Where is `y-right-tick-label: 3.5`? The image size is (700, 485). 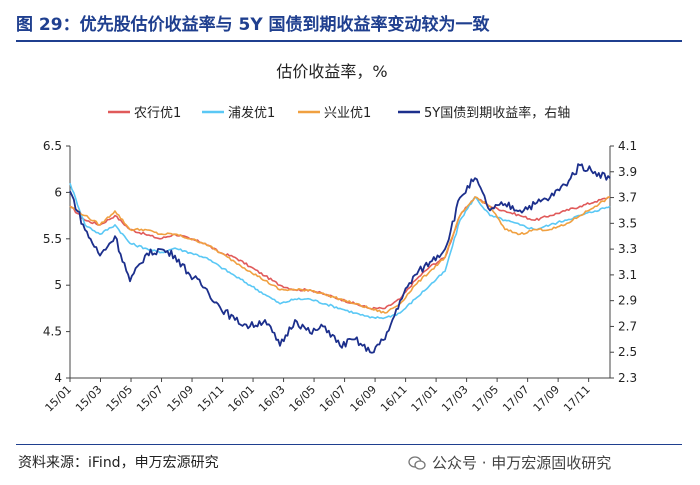
y-right-tick-label: 3.5 is located at coordinates (627, 223).